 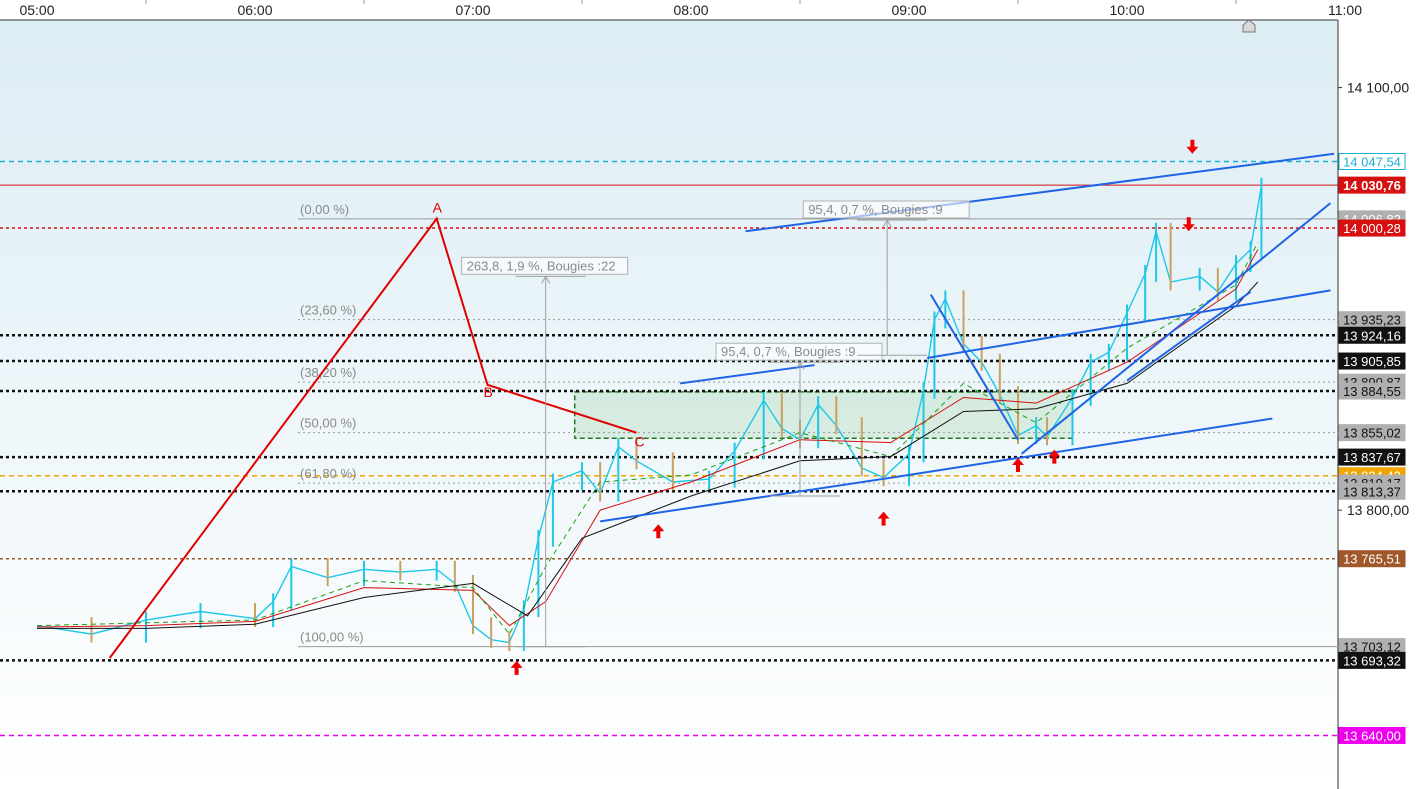 What do you see at coordinates (1249, 26) in the screenshot?
I see `scroll-marker-icon` at bounding box center [1249, 26].